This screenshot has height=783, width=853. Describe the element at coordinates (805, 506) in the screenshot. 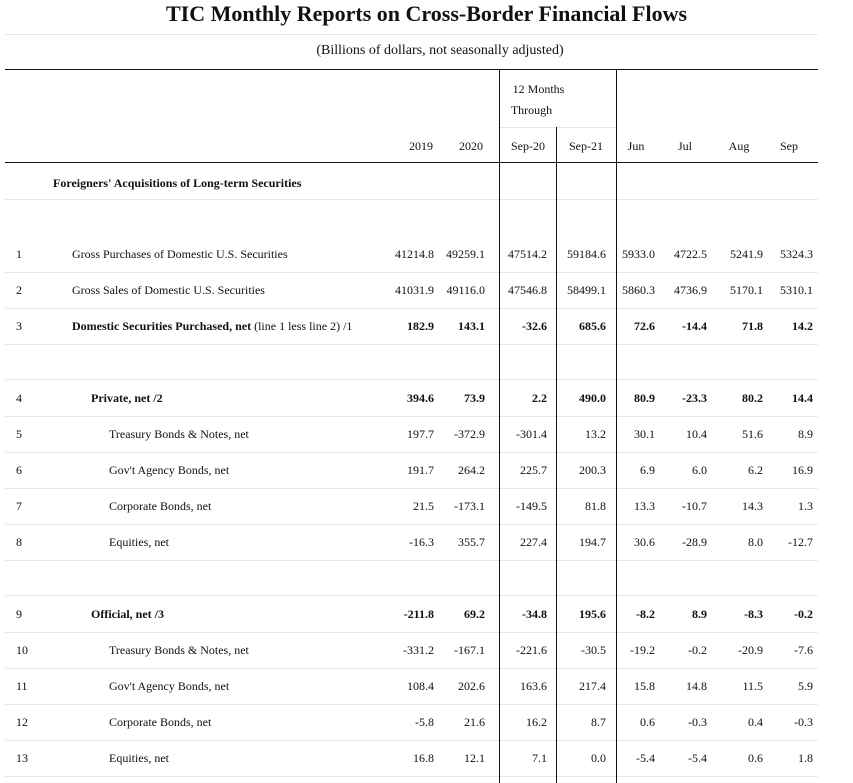

I see `table-cell: 1.3` at that location.